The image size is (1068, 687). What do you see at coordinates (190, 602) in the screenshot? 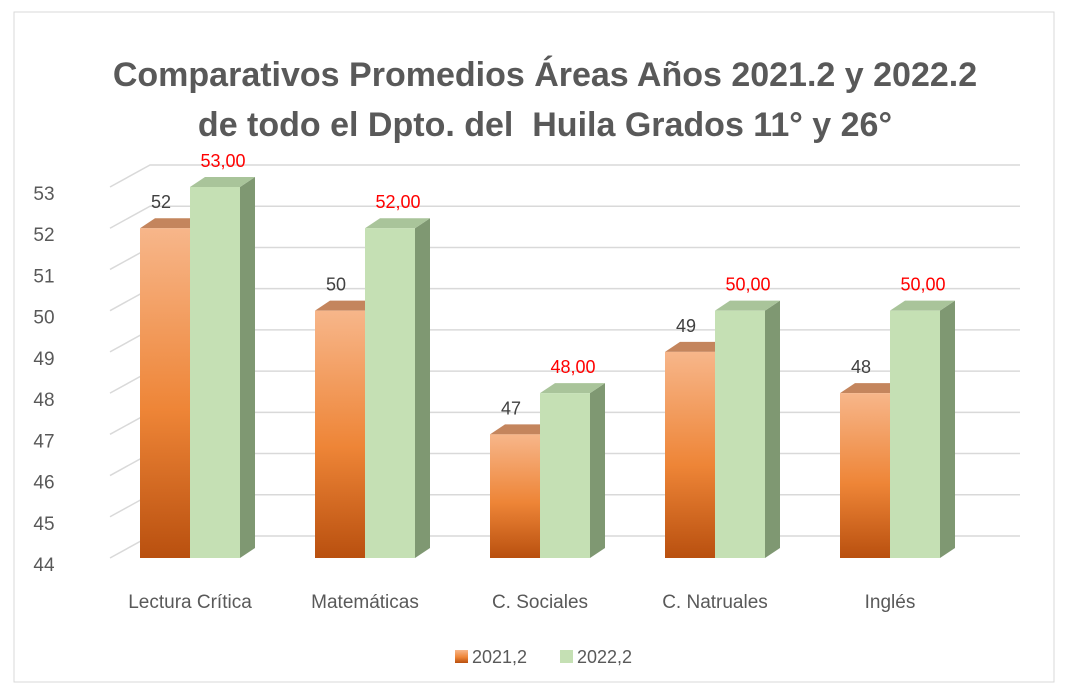
I see `x-tick-label: Lectura Crítica` at bounding box center [190, 602].